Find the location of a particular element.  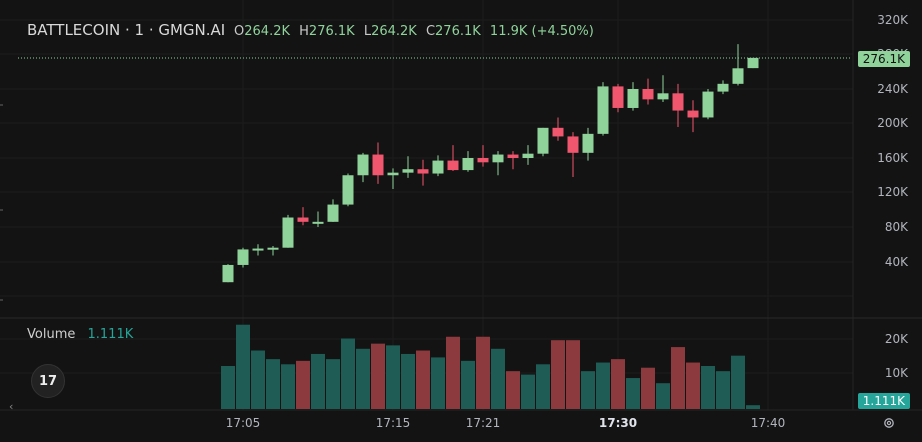

high-label: H is located at coordinates (304, 31).